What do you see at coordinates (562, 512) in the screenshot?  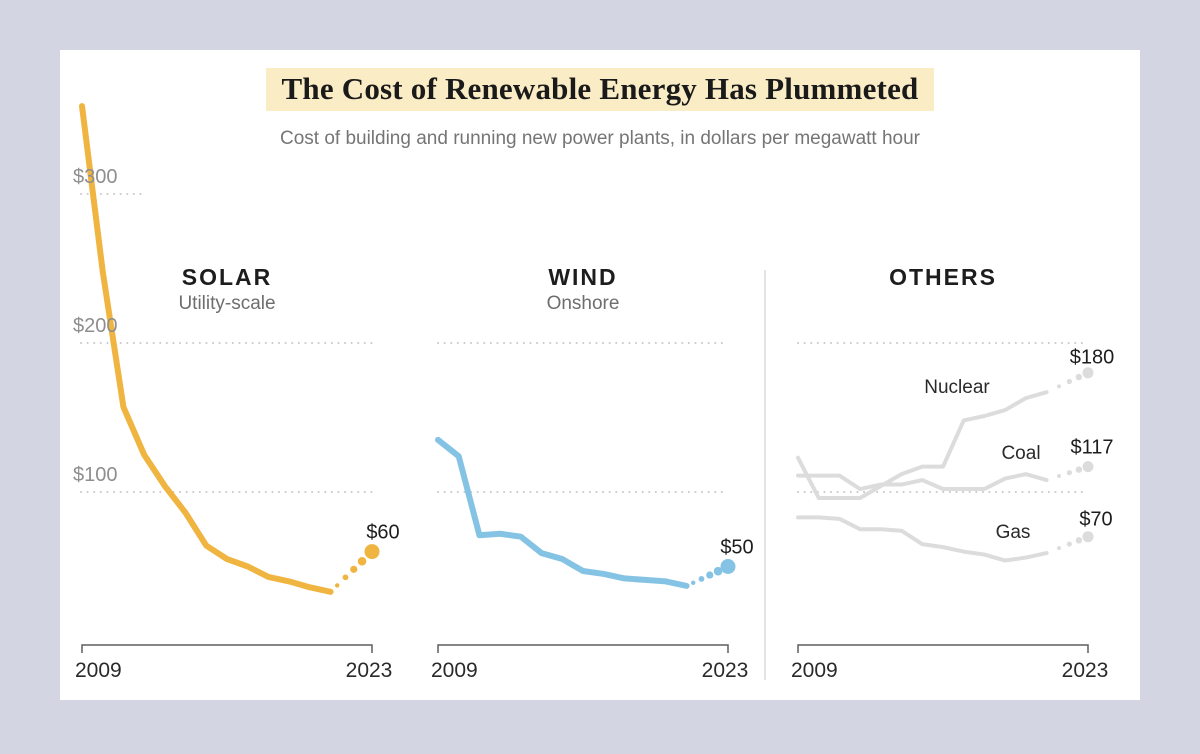 I see `wind-line` at bounding box center [562, 512].